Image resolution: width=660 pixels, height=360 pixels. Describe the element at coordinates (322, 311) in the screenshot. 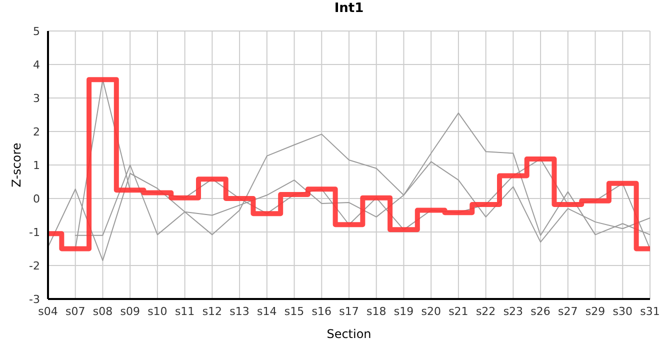

I see `x-tick-label: s16` at that location.